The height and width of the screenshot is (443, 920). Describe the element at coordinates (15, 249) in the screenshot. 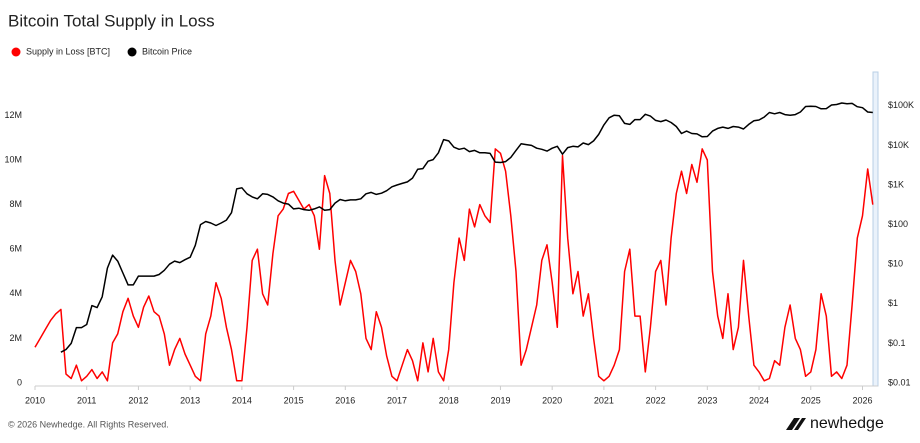

I see `y-tick-label: 6M` at that location.